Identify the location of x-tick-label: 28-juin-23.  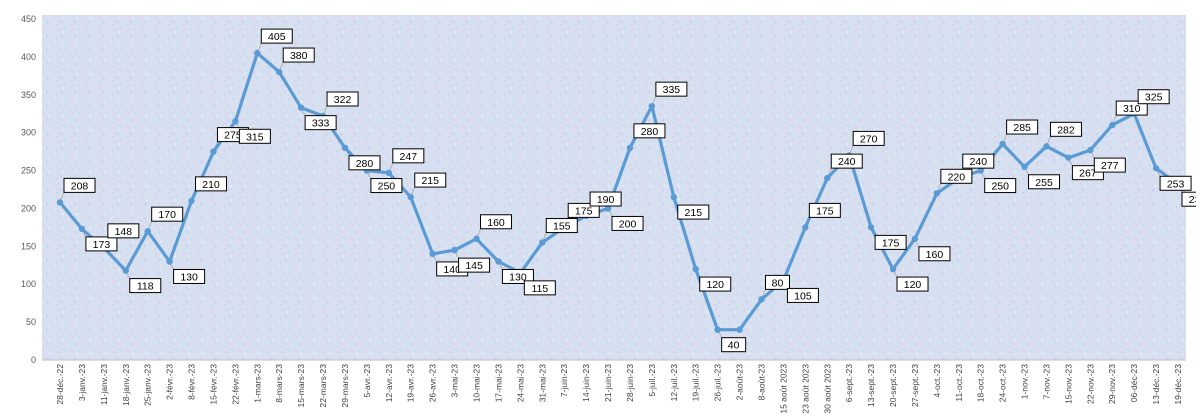
(630, 383).